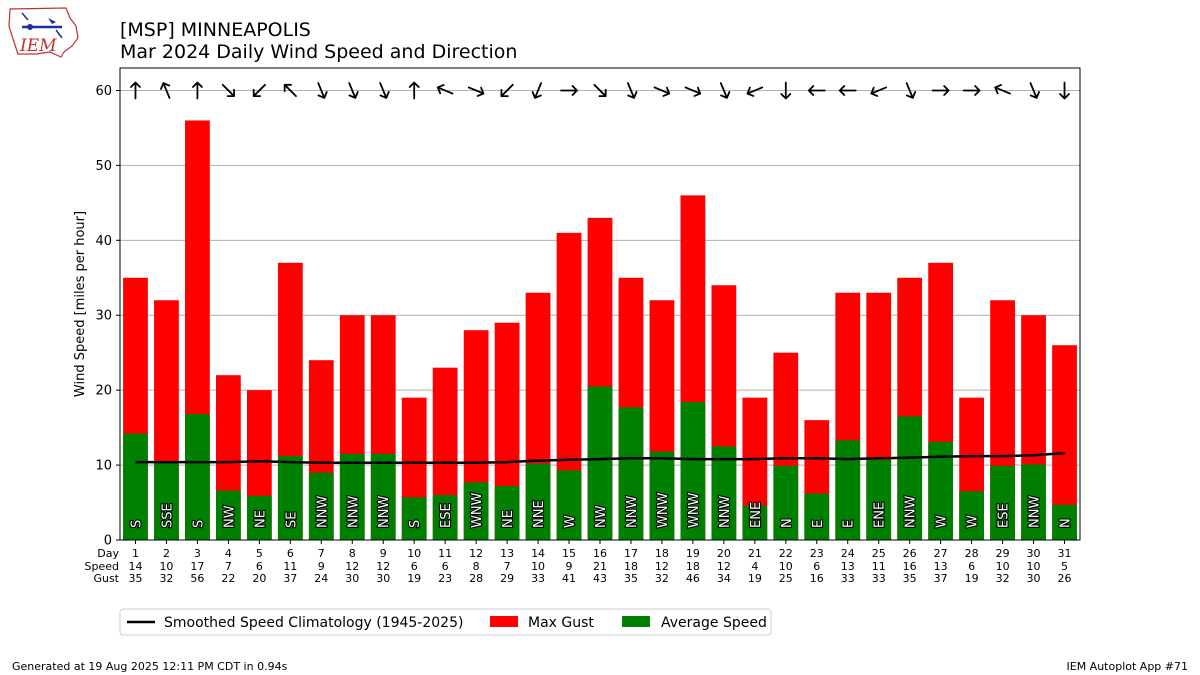 This screenshot has height=675, width=1200. Describe the element at coordinates (229, 516) in the screenshot. I see `direction-label: NW` at that location.